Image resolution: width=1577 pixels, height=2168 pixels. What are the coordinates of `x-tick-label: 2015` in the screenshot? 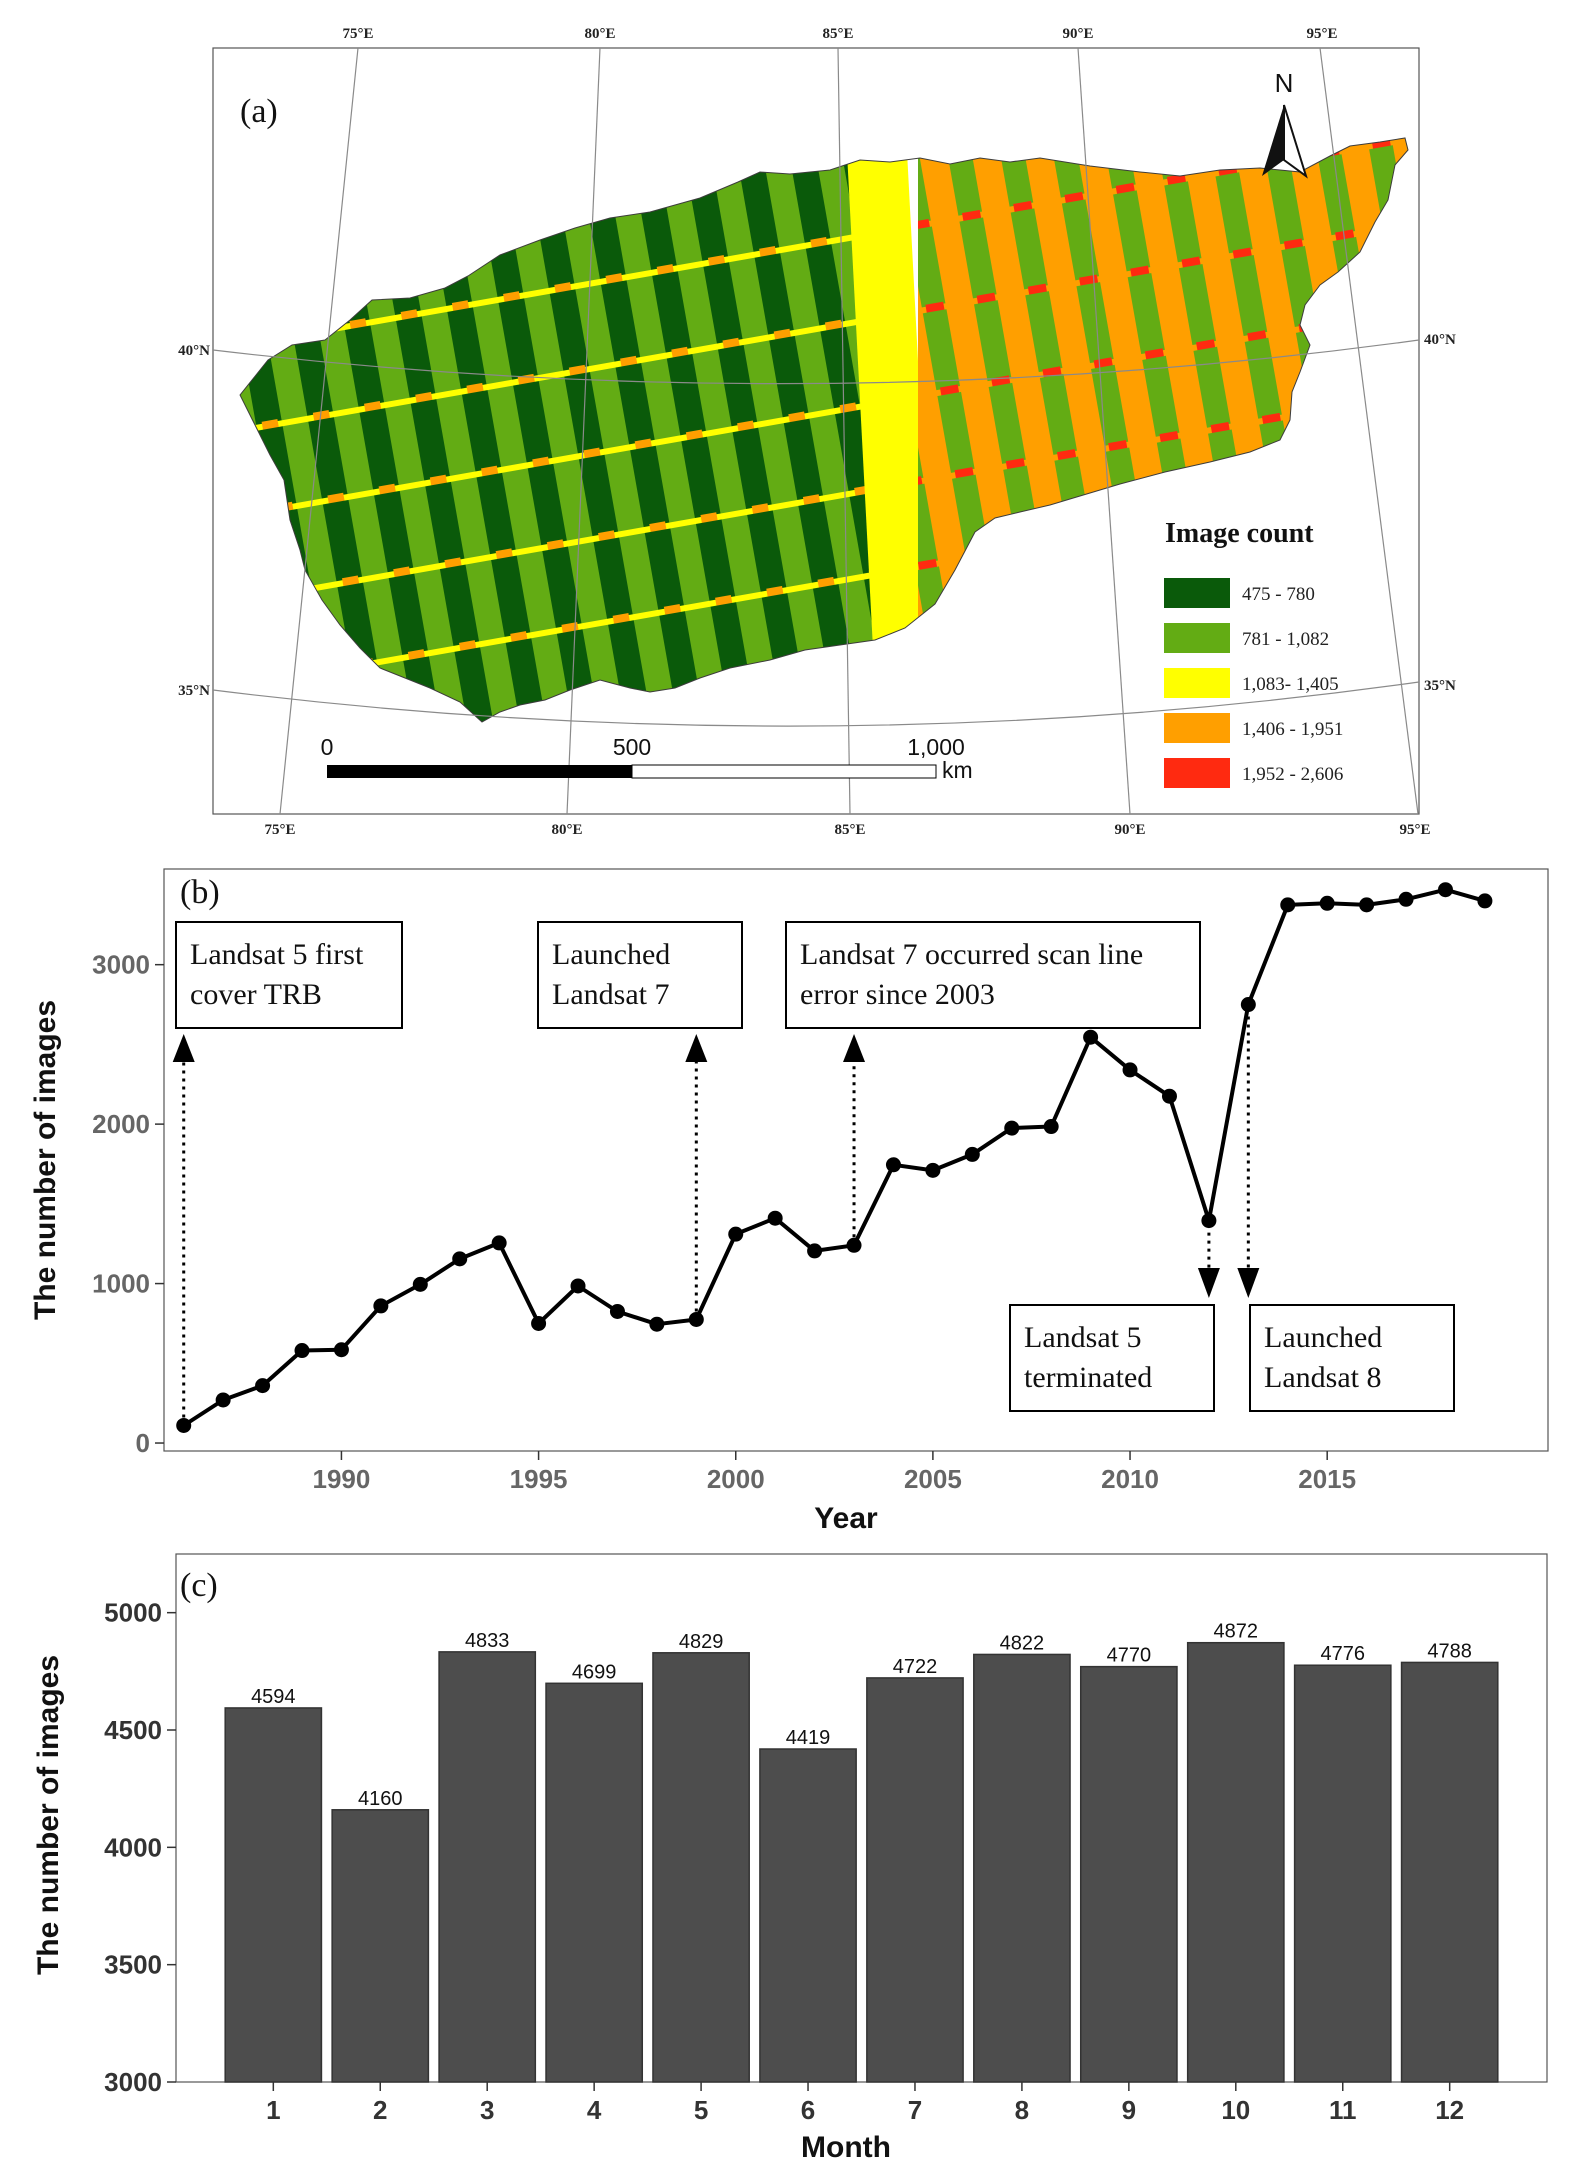 It's located at (1327, 1479).